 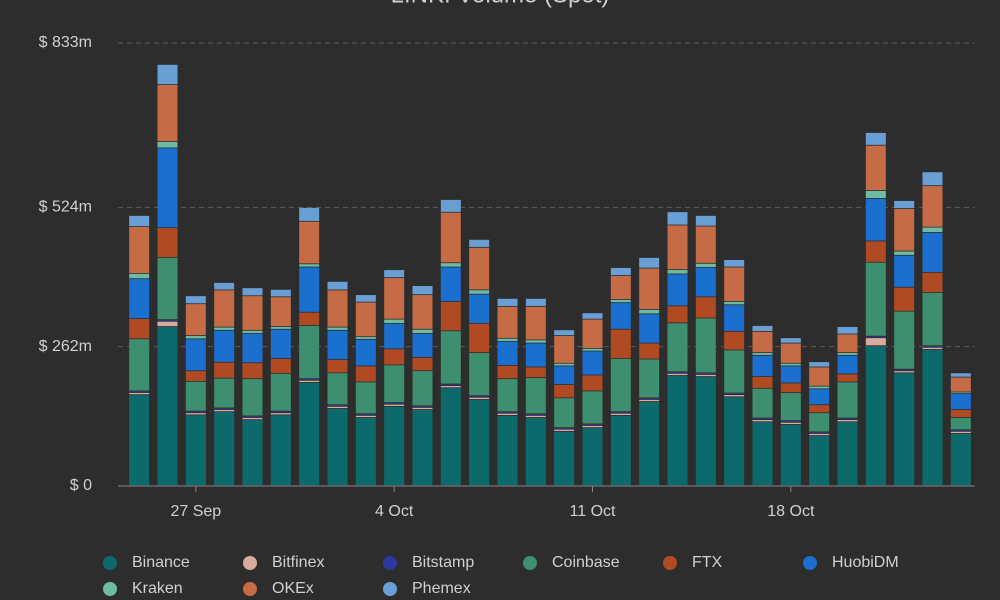 What do you see at coordinates (865, 562) in the screenshot?
I see `legend-label: HuobiDM` at bounding box center [865, 562].